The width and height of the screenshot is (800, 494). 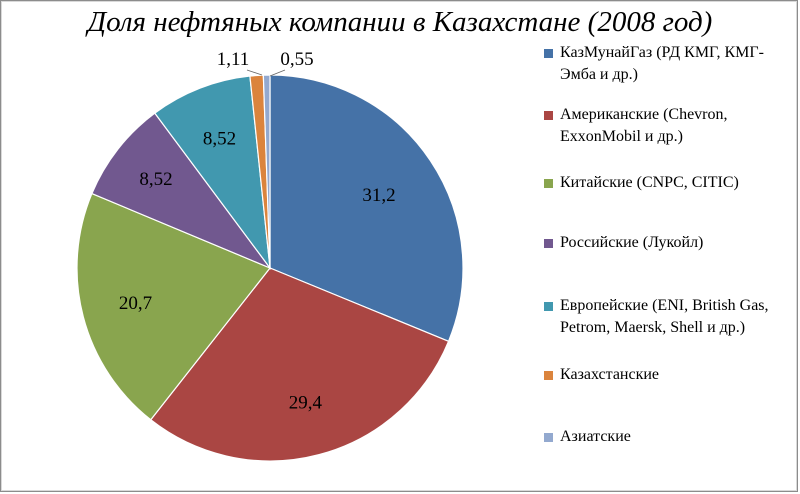 What do you see at coordinates (644, 125) in the screenshot?
I see `legend-label: Американские (Chevron, ExxonMobil и др.)` at bounding box center [644, 125].